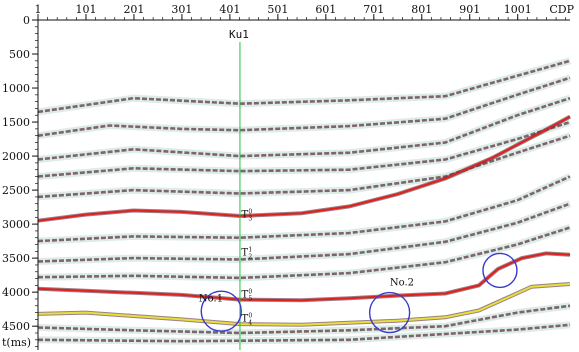 This screenshot has width=579, height=352. Describe the element at coordinates (244, 214) in the screenshot. I see `horizon-label-0: T` at that location.